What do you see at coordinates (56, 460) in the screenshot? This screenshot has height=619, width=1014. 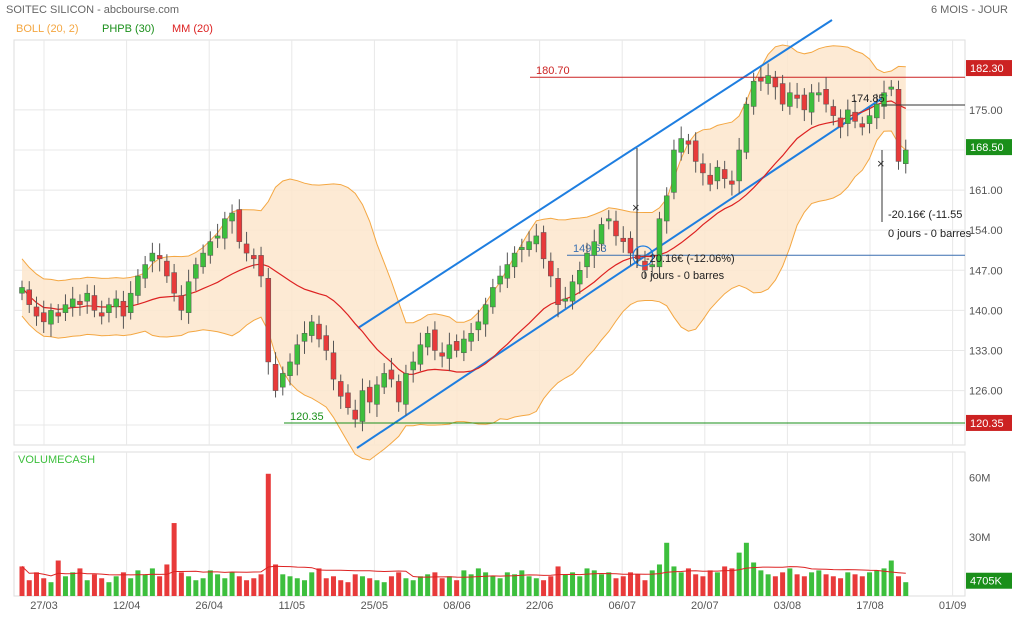 I see `volume-title: VOLUMECASH` at bounding box center [56, 460].